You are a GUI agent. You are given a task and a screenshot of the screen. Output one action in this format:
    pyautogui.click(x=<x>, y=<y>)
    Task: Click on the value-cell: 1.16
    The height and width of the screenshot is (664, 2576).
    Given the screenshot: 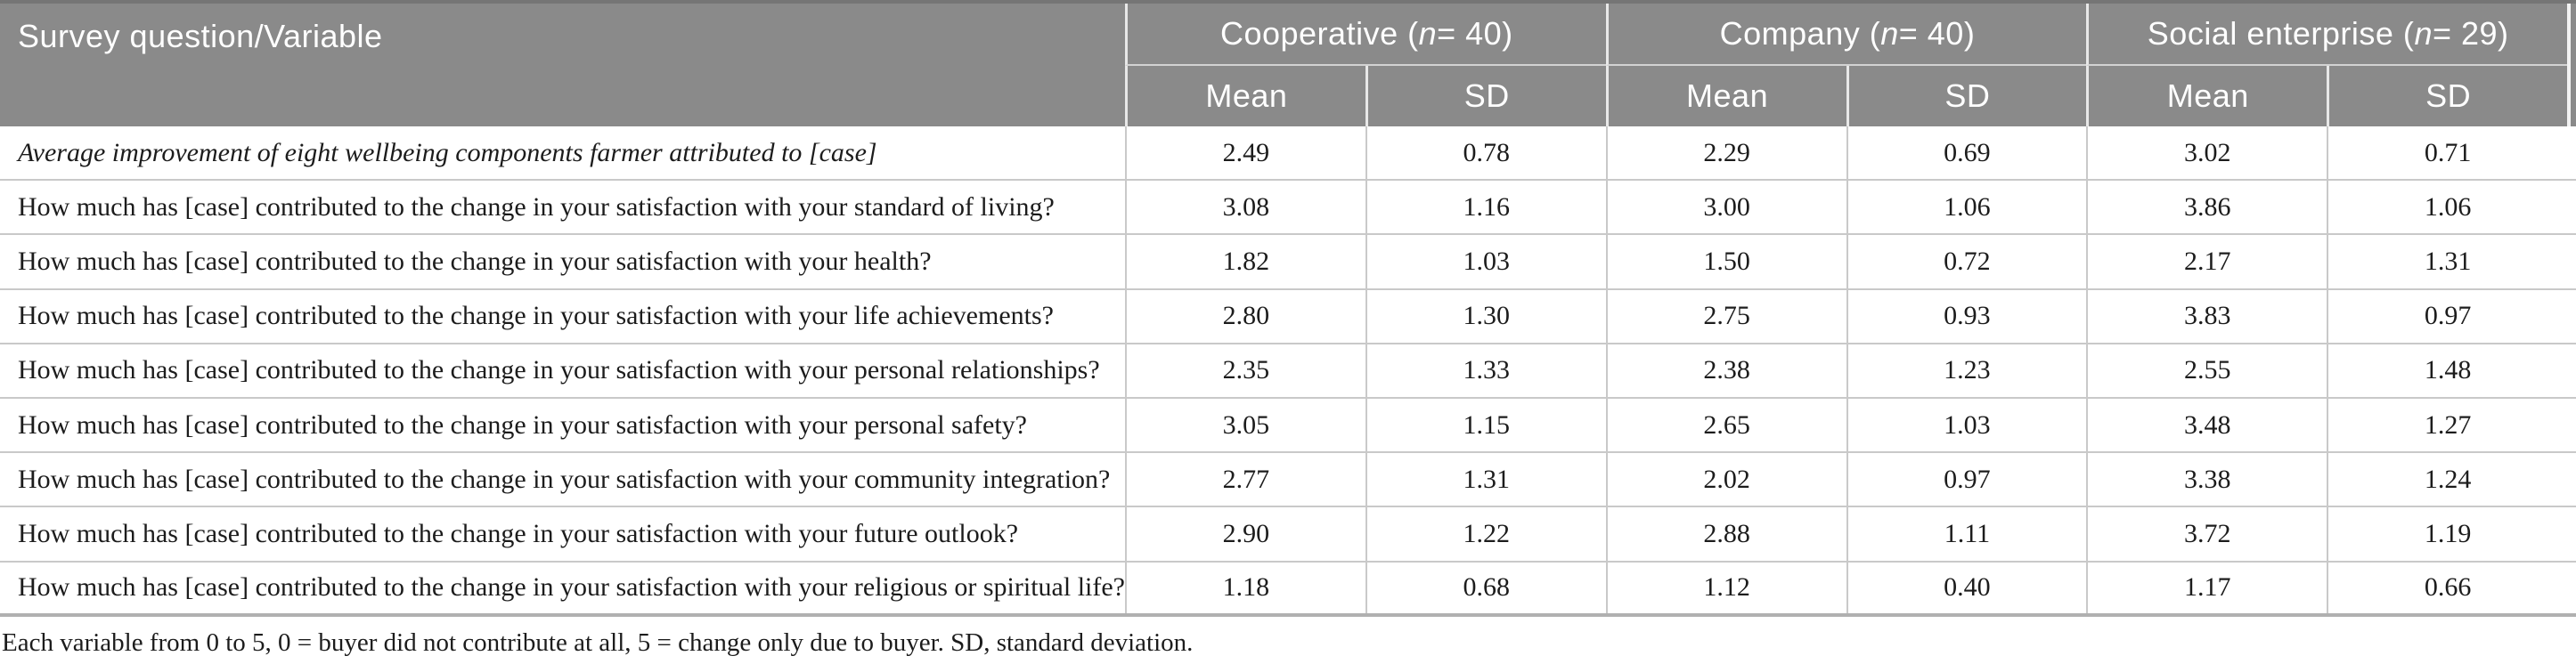 What is the action you would take?
    pyautogui.click(x=1486, y=207)
    